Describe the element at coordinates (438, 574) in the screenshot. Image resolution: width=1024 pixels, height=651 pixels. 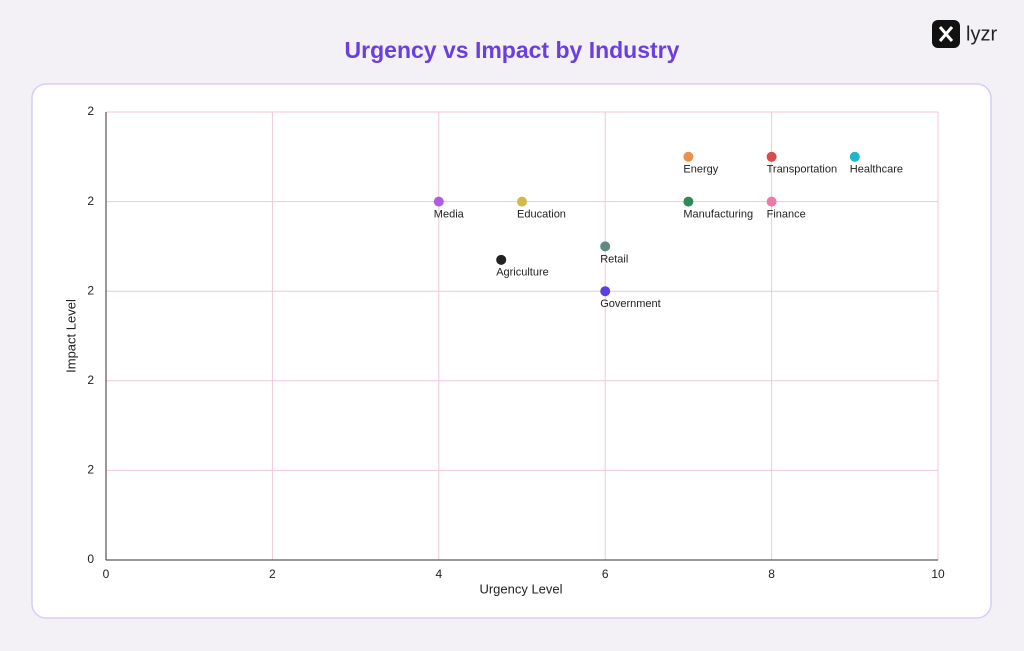
I see `x-tick-label: 4` at that location.